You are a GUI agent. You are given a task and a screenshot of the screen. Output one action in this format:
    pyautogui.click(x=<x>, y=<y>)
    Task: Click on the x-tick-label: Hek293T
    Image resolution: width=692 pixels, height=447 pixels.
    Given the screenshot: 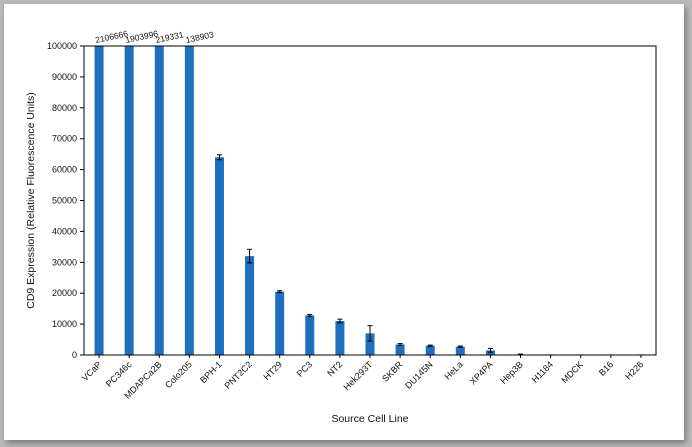 What is the action you would take?
    pyautogui.click(x=358, y=375)
    